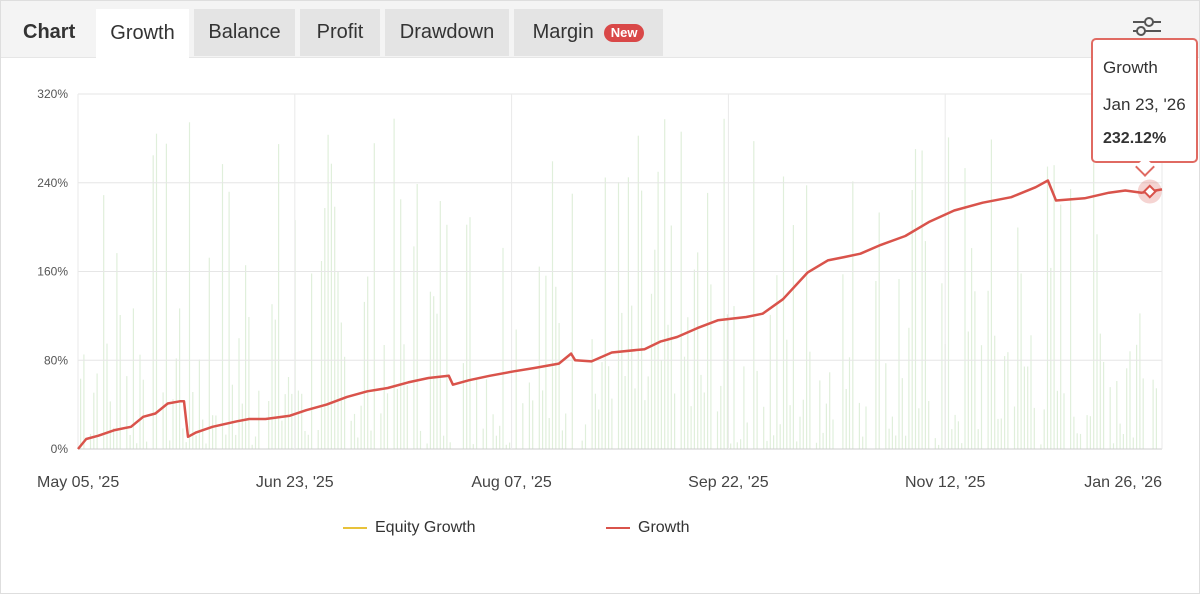  I want to click on legend-swatch-equity, so click(355, 528).